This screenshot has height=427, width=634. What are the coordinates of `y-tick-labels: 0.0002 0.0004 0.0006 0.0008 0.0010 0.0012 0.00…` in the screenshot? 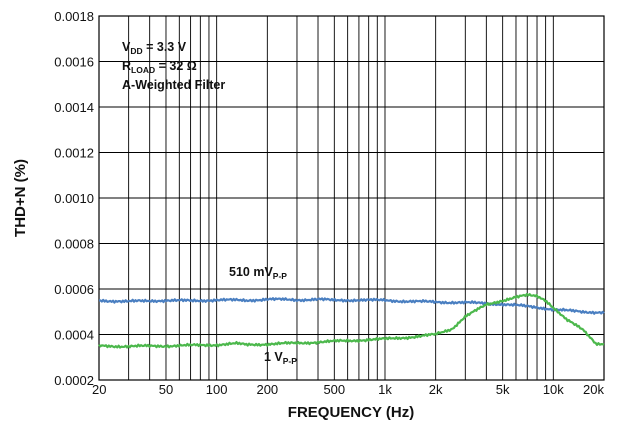 It's located at (74, 198).